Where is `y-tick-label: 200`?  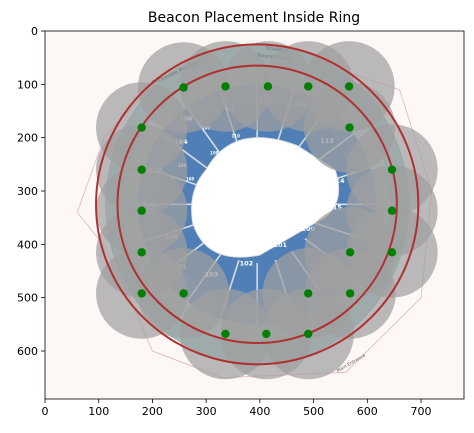 y-tick-label: 200 is located at coordinates (27, 138).